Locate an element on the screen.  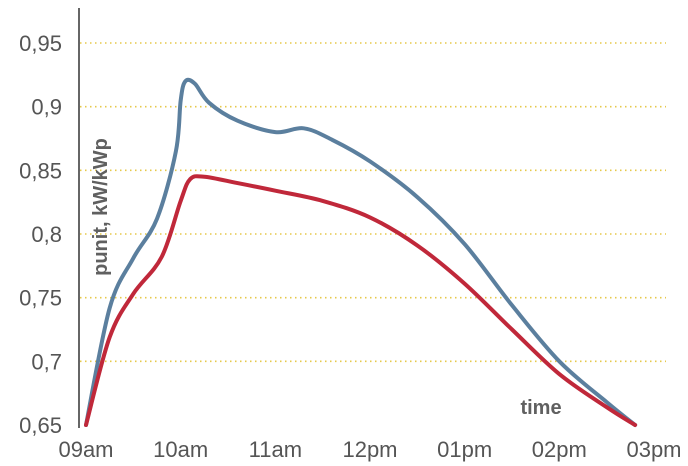
y-tick-label: 0,7 is located at coordinates (46, 361).